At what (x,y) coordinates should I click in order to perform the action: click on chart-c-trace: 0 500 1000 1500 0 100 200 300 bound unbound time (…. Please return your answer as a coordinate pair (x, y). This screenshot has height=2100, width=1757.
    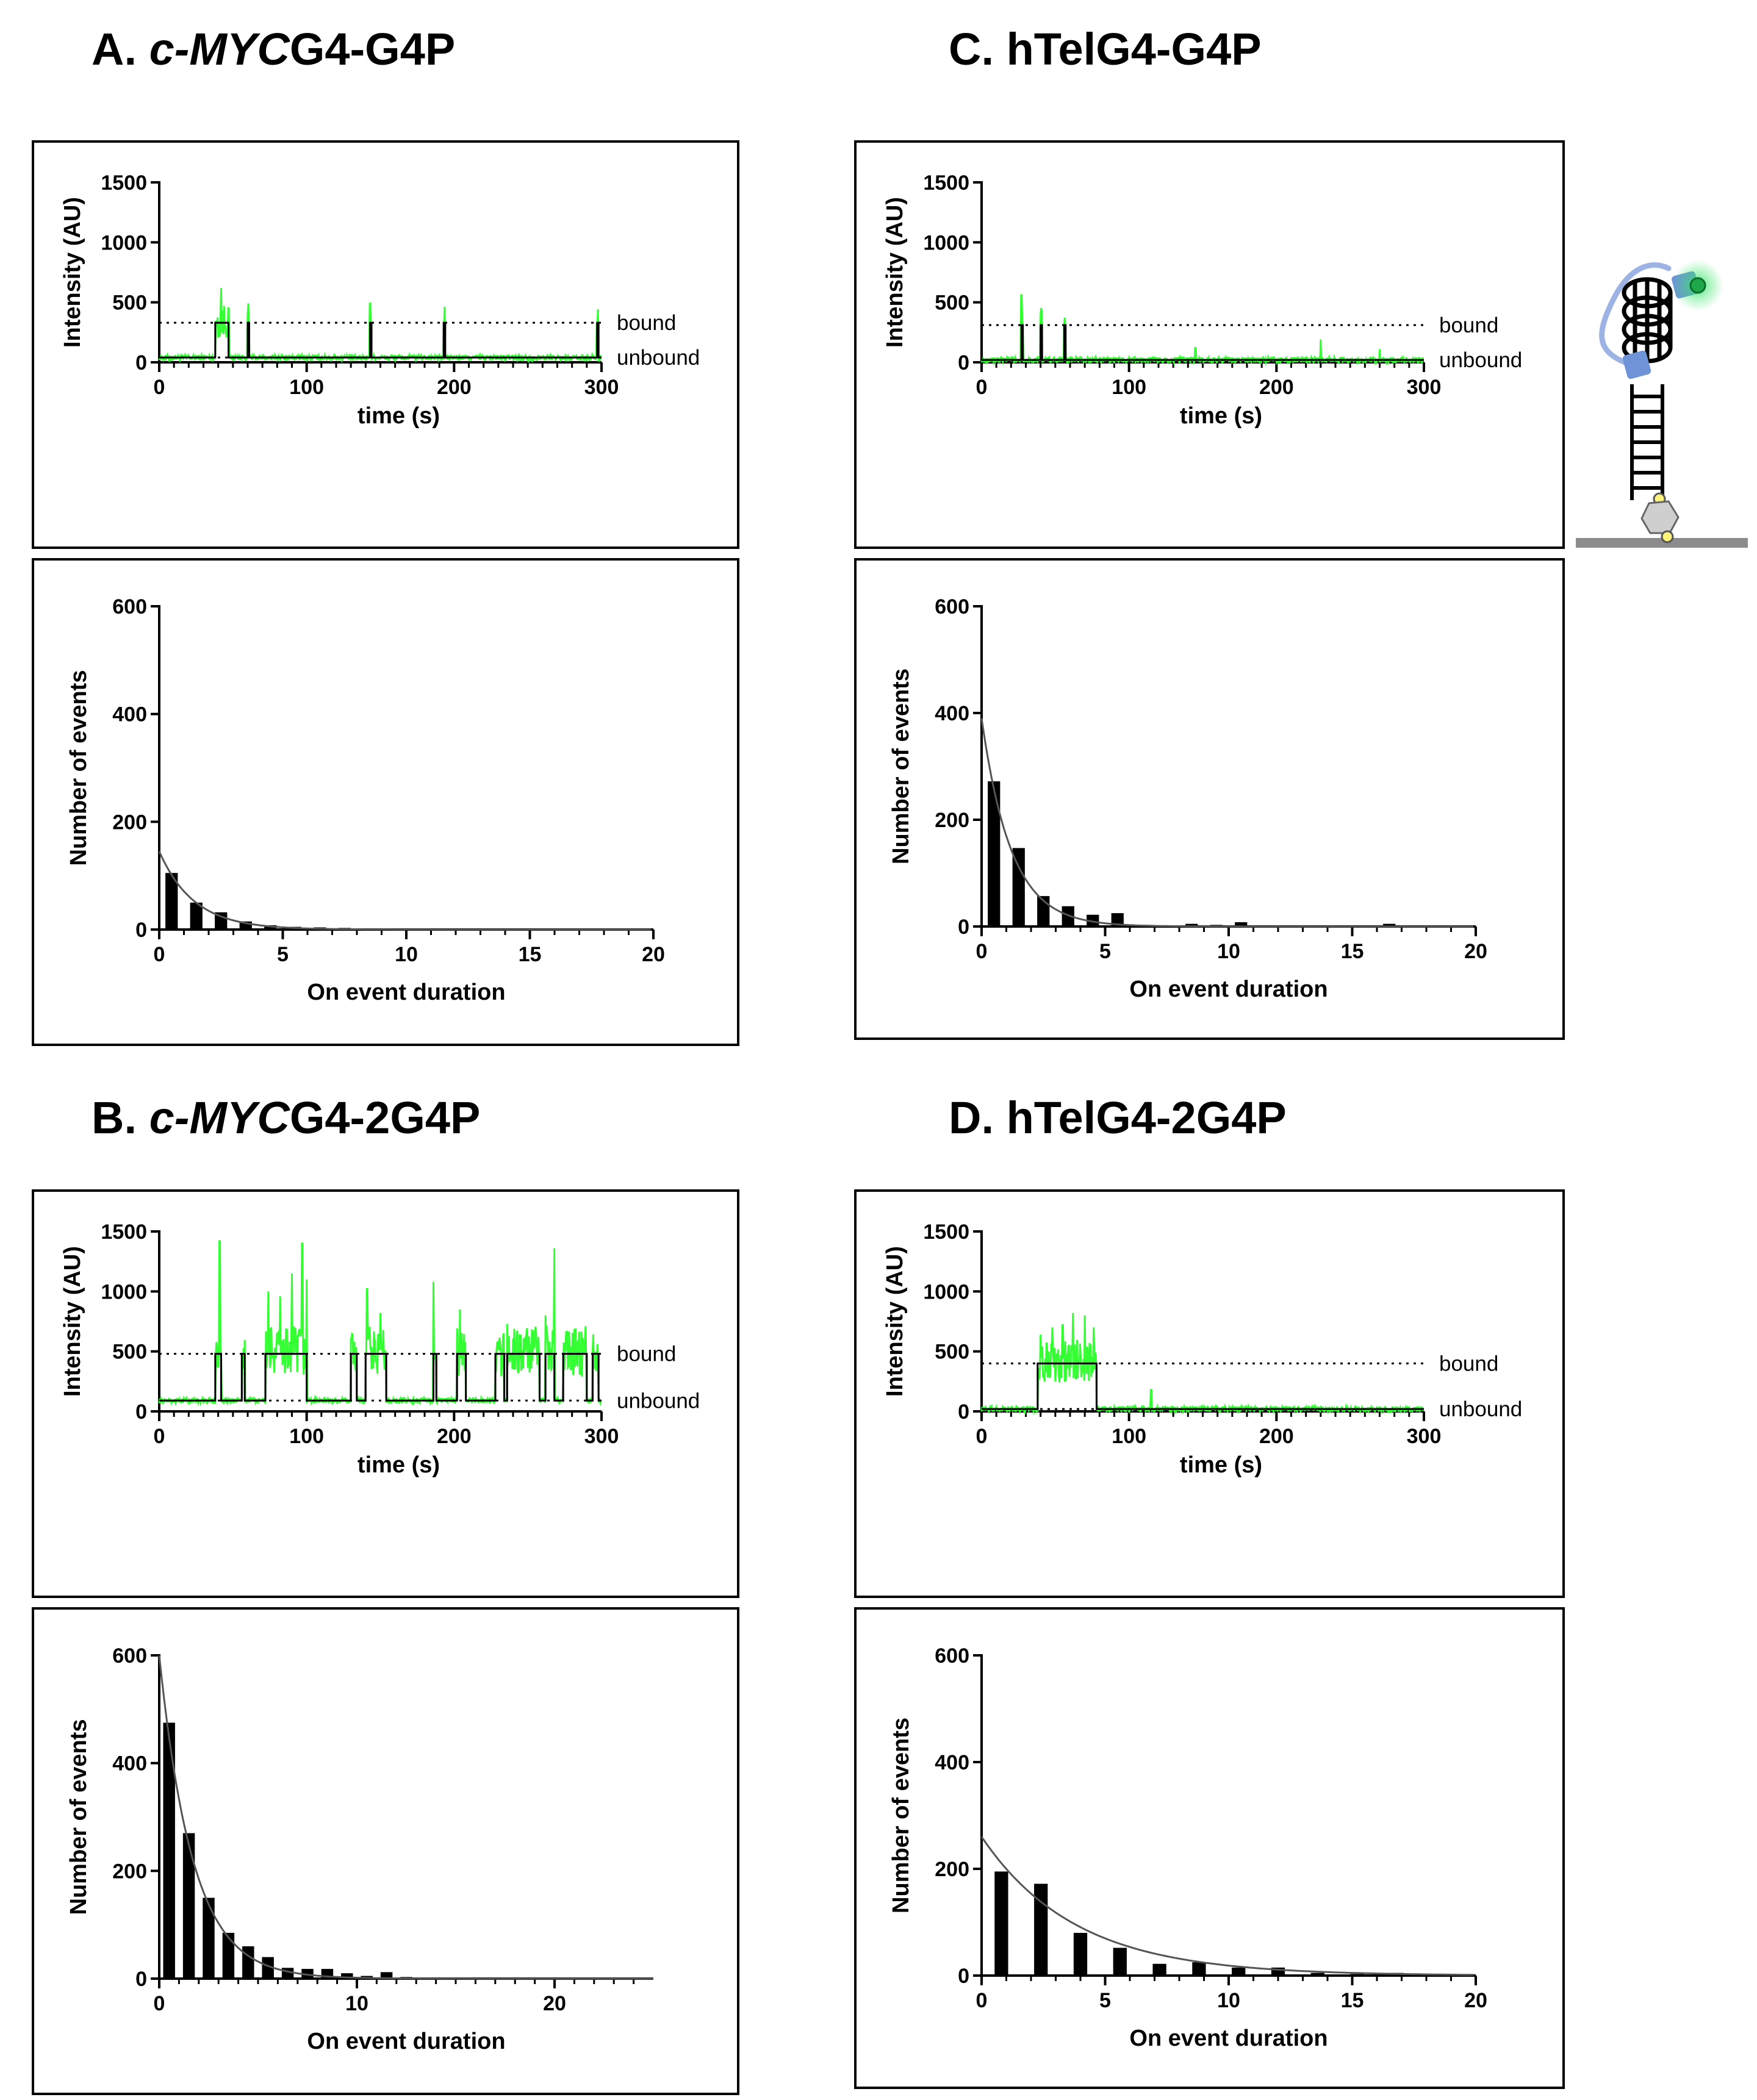
    Looking at the image, I should click on (1202, 300).